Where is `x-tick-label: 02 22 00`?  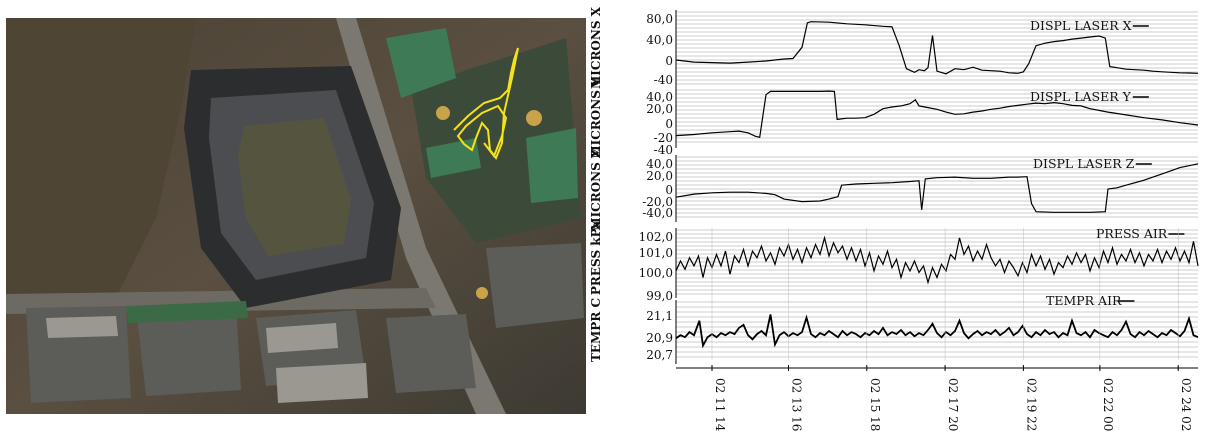
x-tick-label: 02 22 00 is located at coordinates (1108, 404).